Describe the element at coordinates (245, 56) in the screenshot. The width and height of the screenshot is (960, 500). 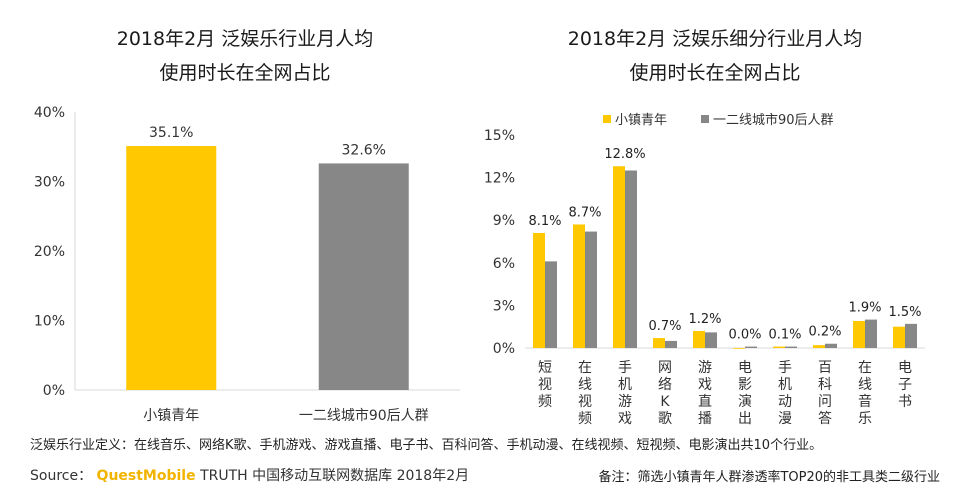
I see `left-chart-title: 2018年2月 泛娱乐行业月人均 使用时长在全网占比` at that location.